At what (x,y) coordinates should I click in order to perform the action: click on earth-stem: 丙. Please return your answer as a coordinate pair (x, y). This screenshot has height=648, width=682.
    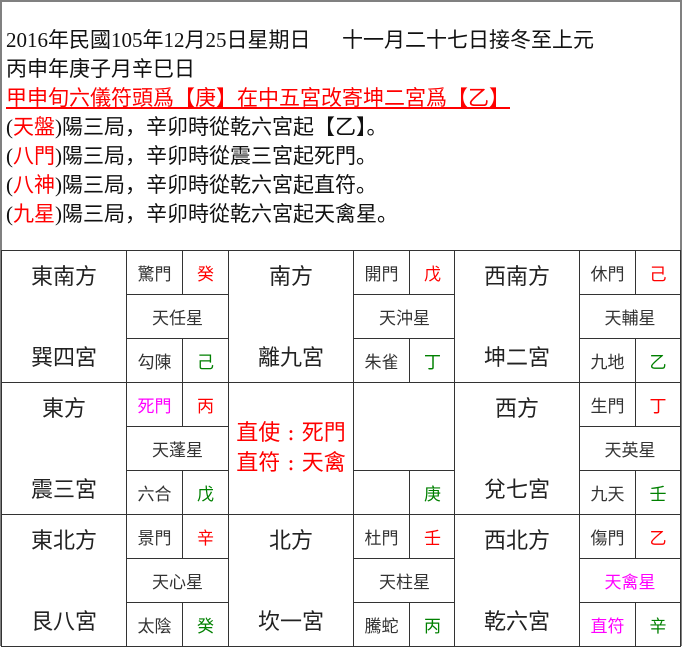
    Looking at the image, I should click on (432, 627).